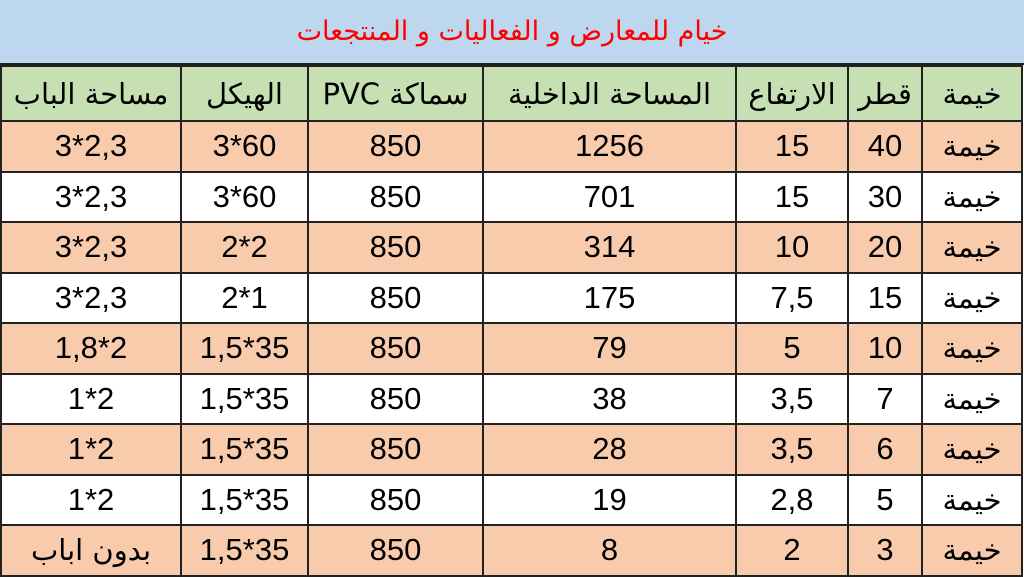 The height and width of the screenshot is (577, 1024). Describe the element at coordinates (792, 348) in the screenshot. I see `cell-height: 5` at that location.